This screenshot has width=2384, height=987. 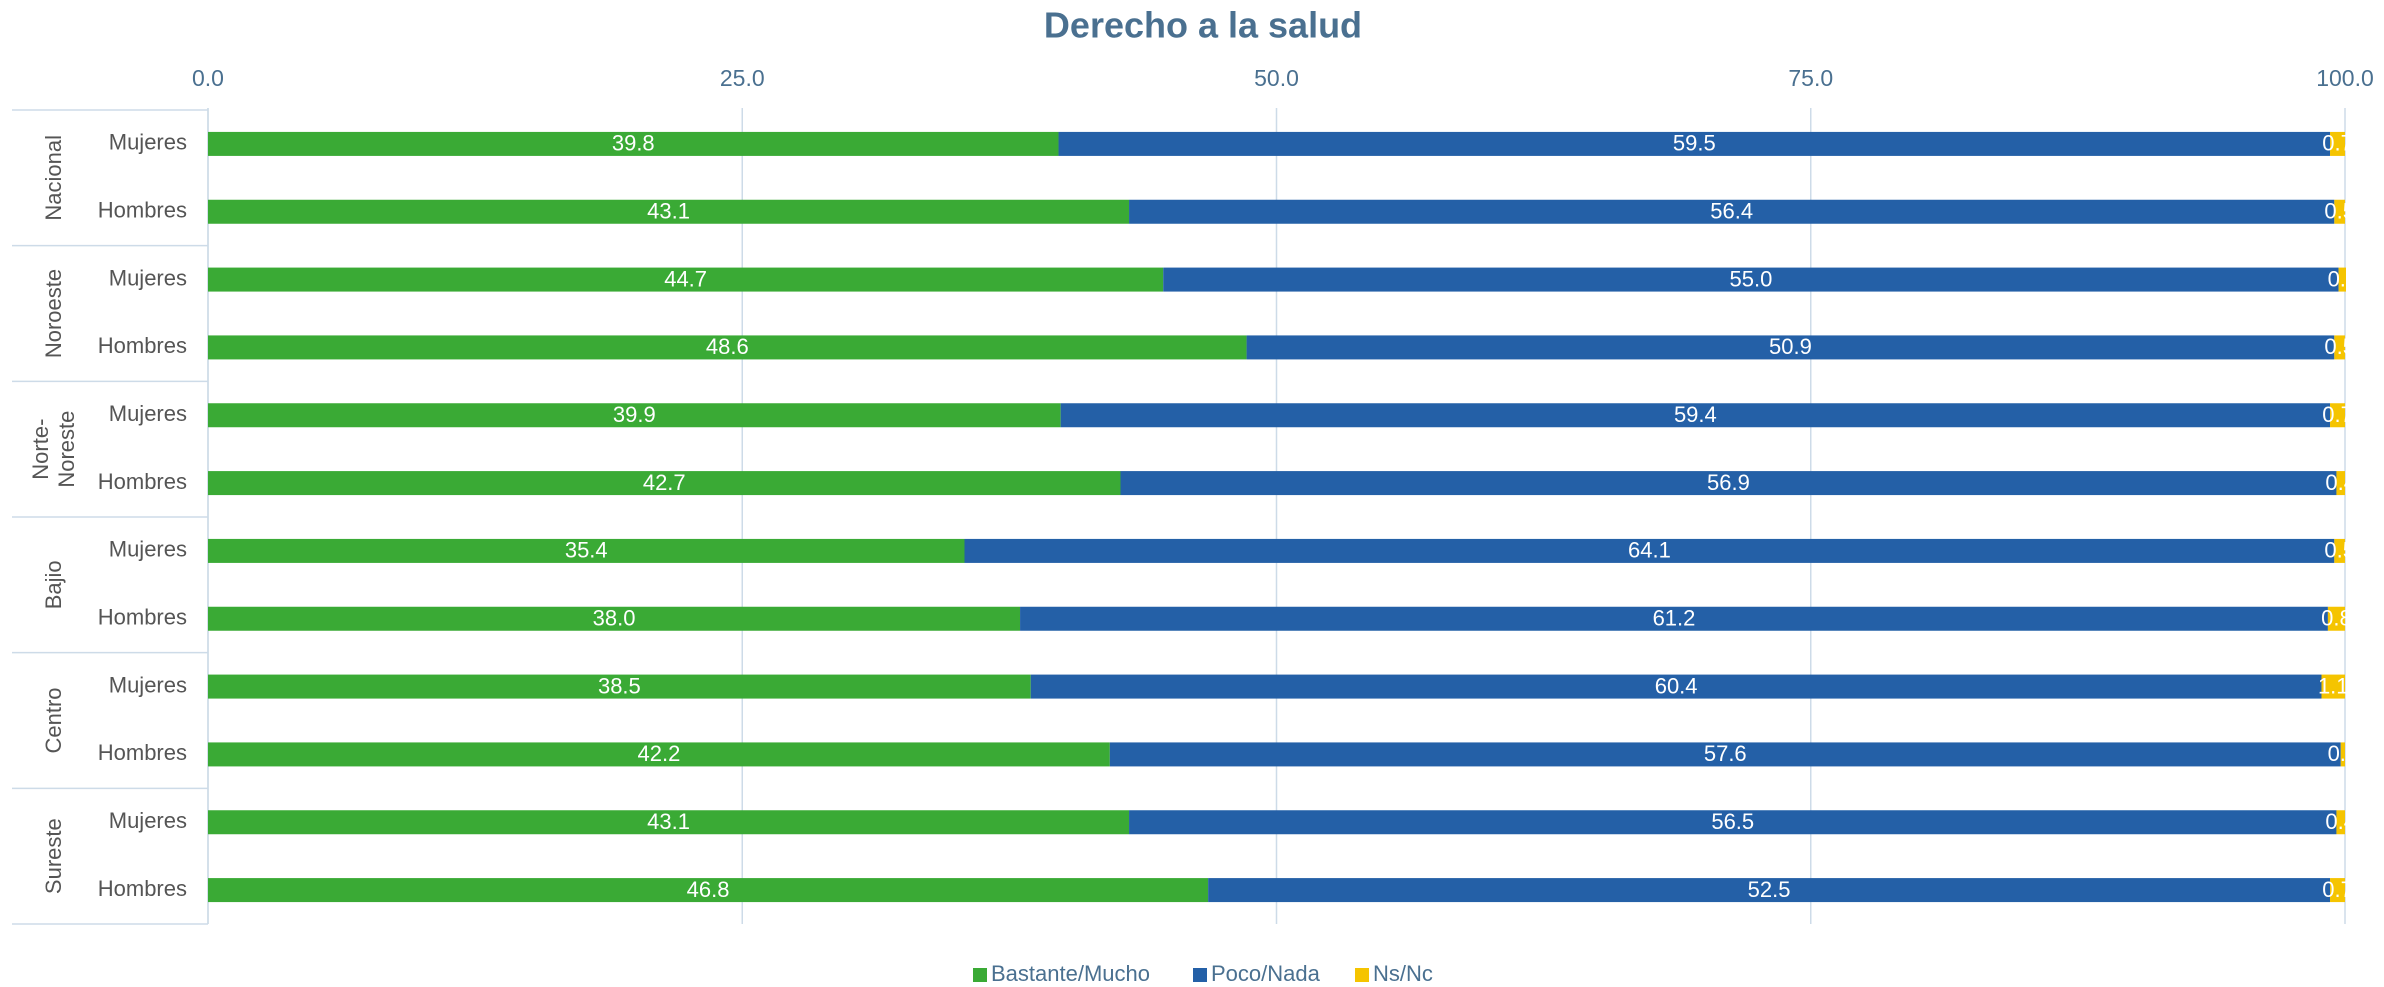 I want to click on group-label: Centro, so click(x=53, y=720).